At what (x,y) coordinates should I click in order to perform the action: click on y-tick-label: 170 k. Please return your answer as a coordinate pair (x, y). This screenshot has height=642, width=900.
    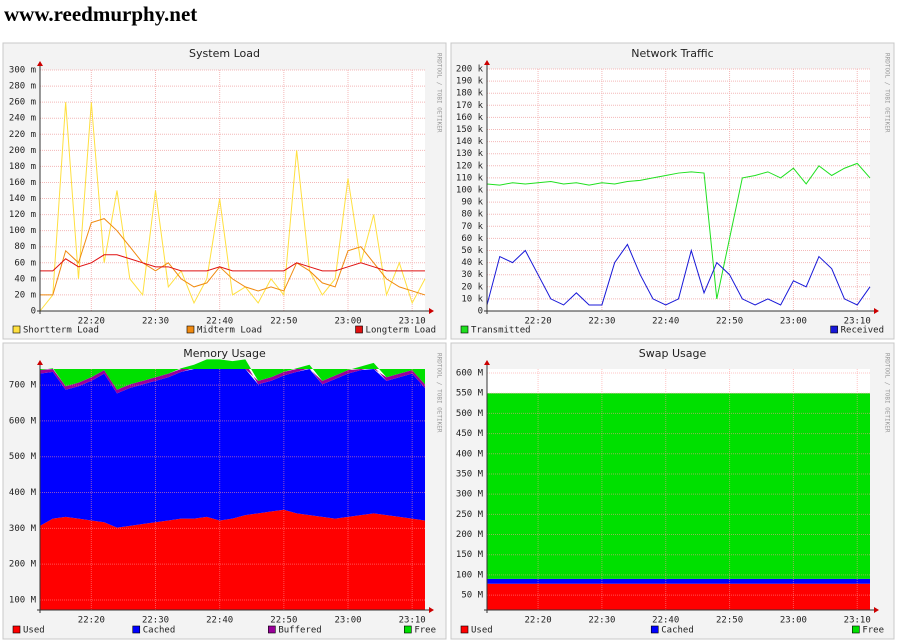
    Looking at the image, I should click on (470, 106).